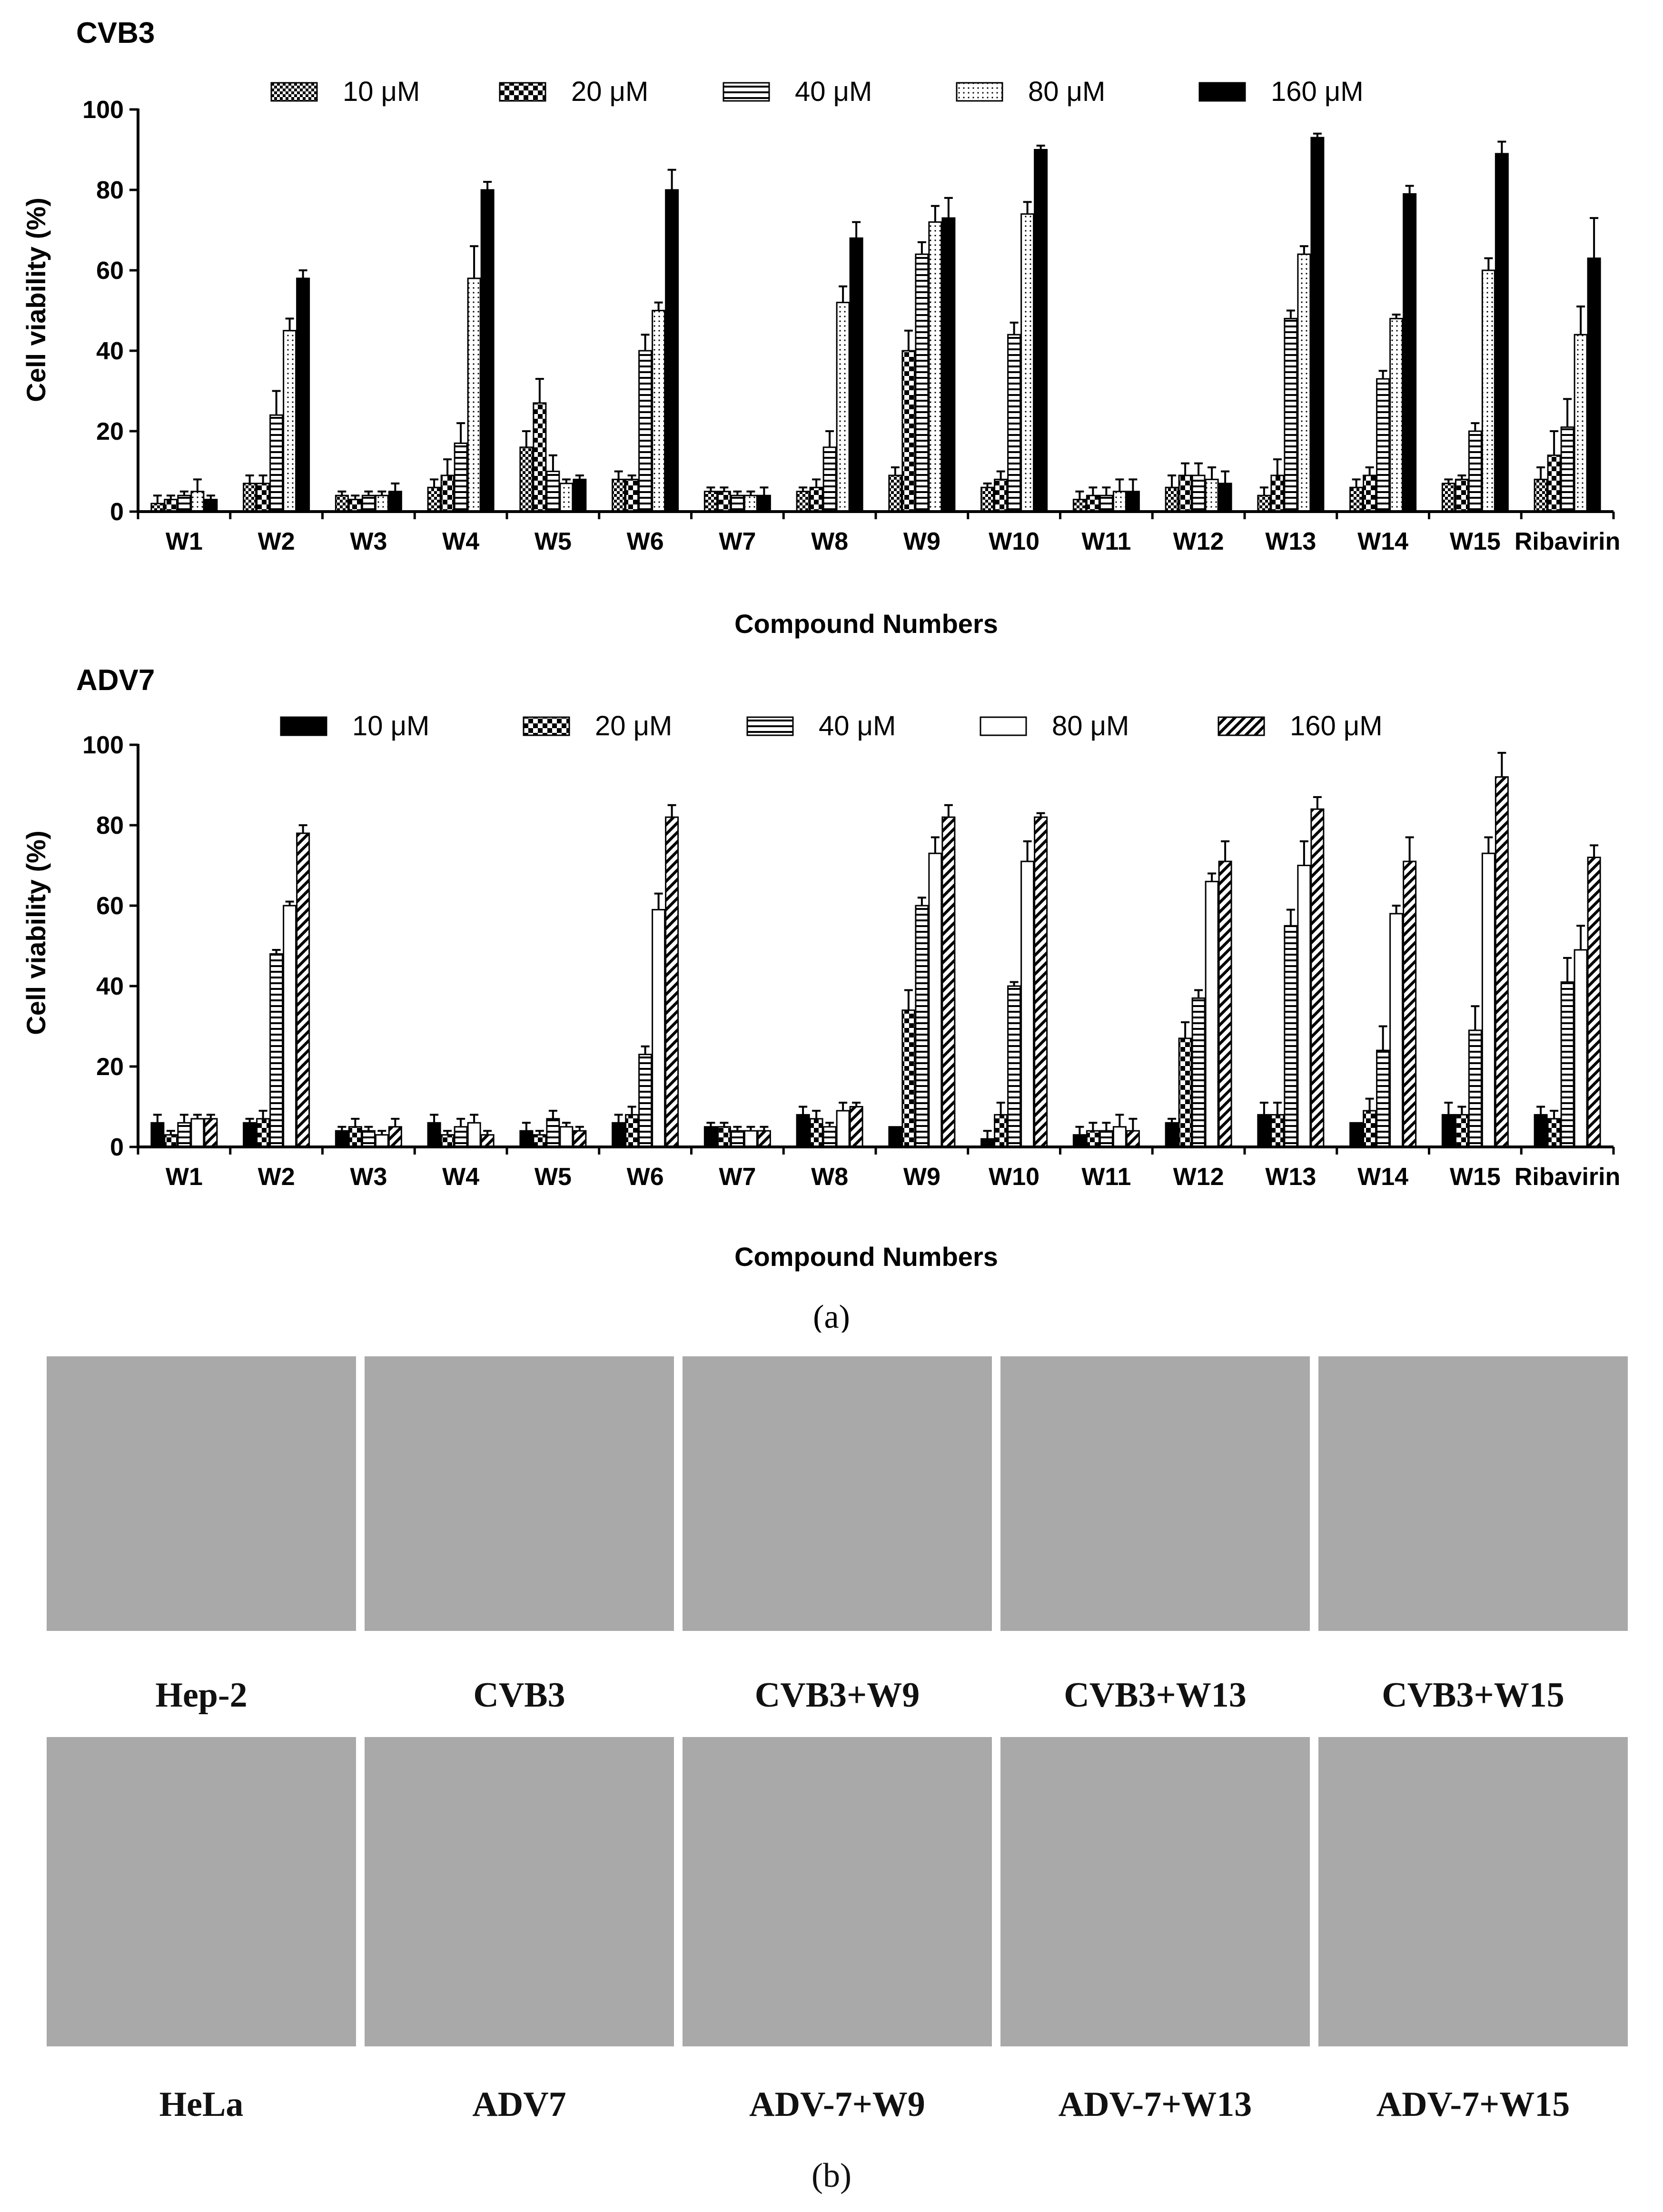 Image resolution: width=1663 pixels, height=2212 pixels. Describe the element at coordinates (201, 1891) in the screenshot. I see `micrograph-hela` at that location.